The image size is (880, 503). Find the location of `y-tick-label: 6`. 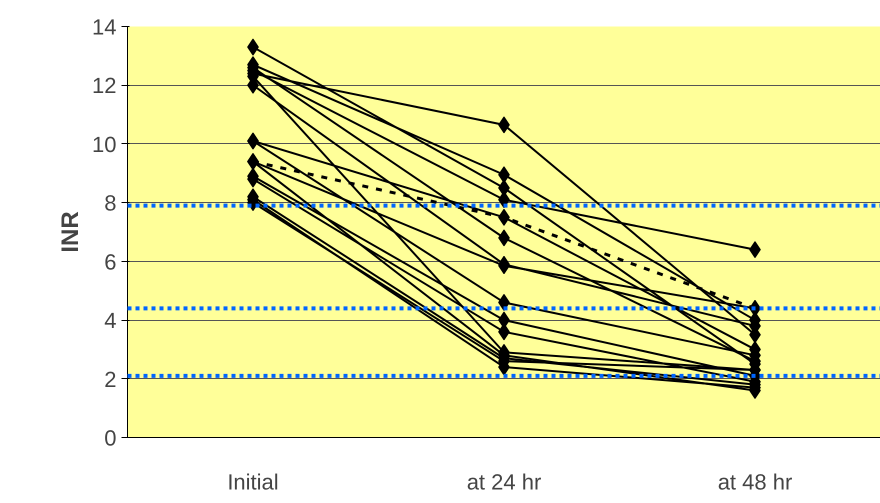

y-tick-label: 6 is located at coordinates (110, 261).